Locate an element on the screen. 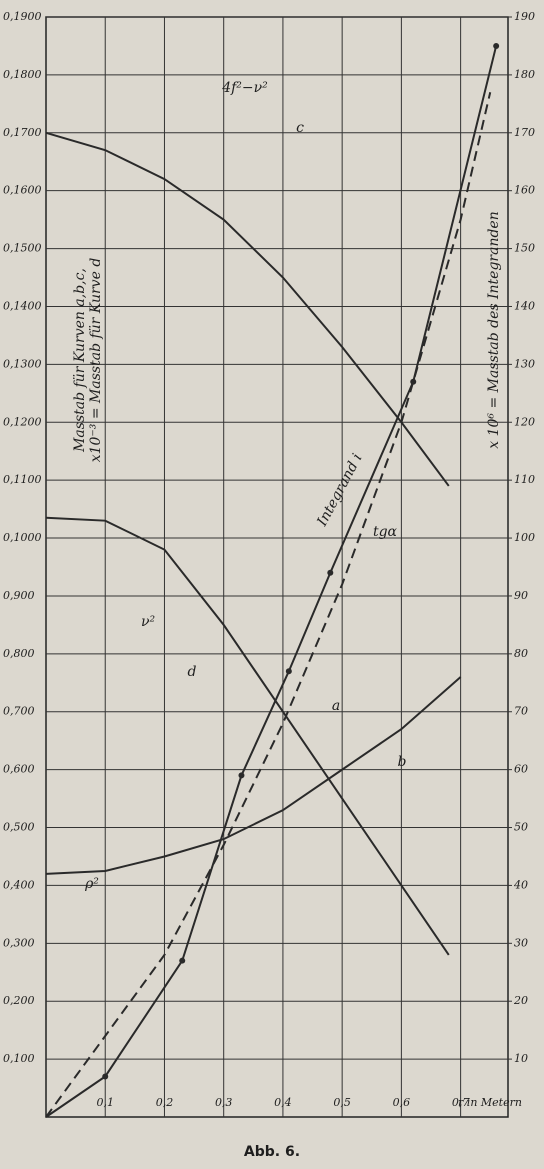 This screenshot has height=1169, width=544. annotation: ρ² is located at coordinates (91, 884).